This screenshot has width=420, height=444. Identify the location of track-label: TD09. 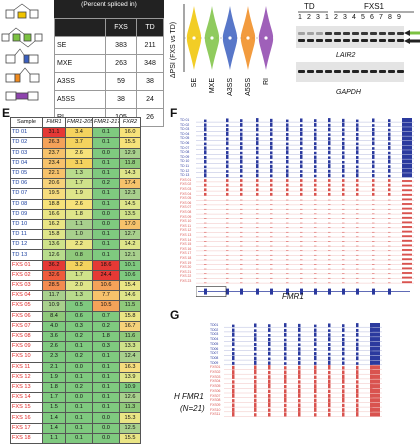
(214, 362).